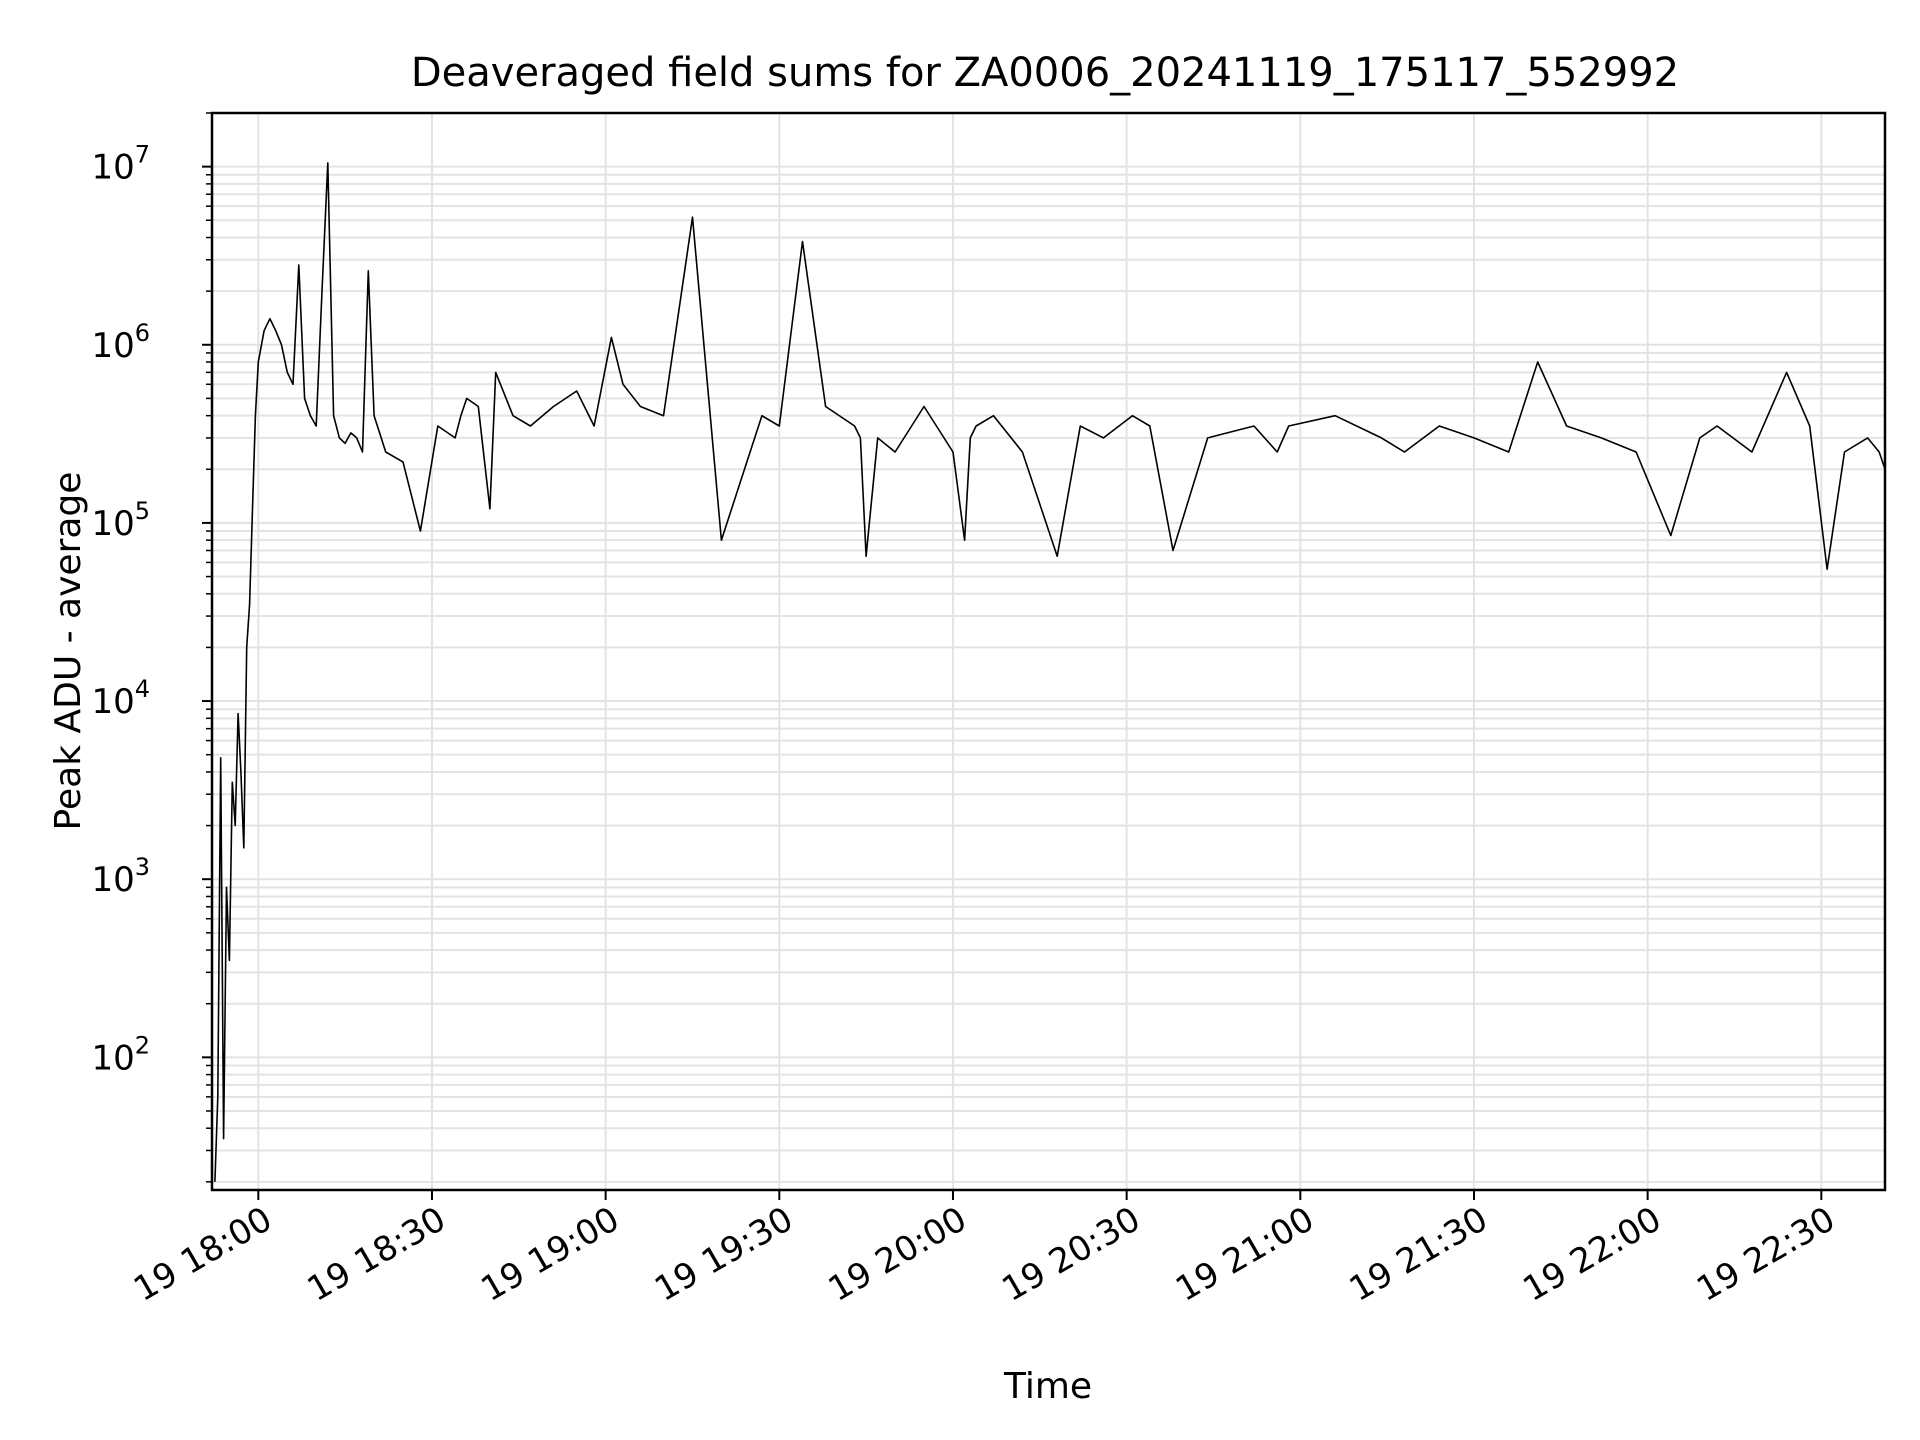 The height and width of the screenshot is (1440, 1920). What do you see at coordinates (724, 1254) in the screenshot?
I see `x-tick-label: 19 19:30` at bounding box center [724, 1254].